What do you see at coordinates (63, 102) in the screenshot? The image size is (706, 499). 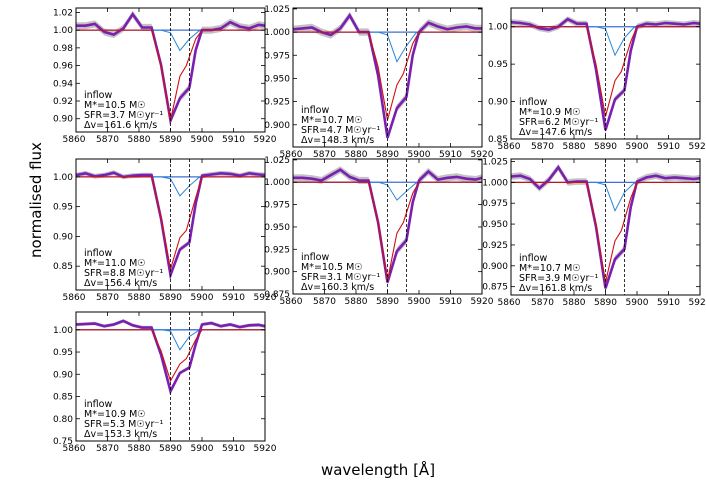 I see `y-tick-label: 0.92` at bounding box center [63, 102].